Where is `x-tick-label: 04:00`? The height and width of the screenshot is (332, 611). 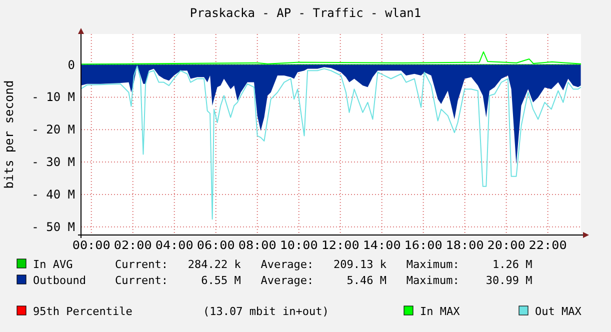 x-tick-label: 04:00 is located at coordinates (174, 245).